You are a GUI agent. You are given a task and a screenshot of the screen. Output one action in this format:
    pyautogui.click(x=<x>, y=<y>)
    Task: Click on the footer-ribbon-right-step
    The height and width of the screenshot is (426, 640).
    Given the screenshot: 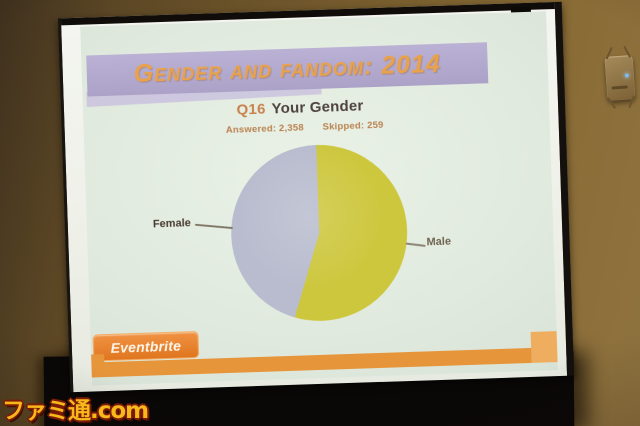 What is the action you would take?
    pyautogui.click(x=544, y=347)
    